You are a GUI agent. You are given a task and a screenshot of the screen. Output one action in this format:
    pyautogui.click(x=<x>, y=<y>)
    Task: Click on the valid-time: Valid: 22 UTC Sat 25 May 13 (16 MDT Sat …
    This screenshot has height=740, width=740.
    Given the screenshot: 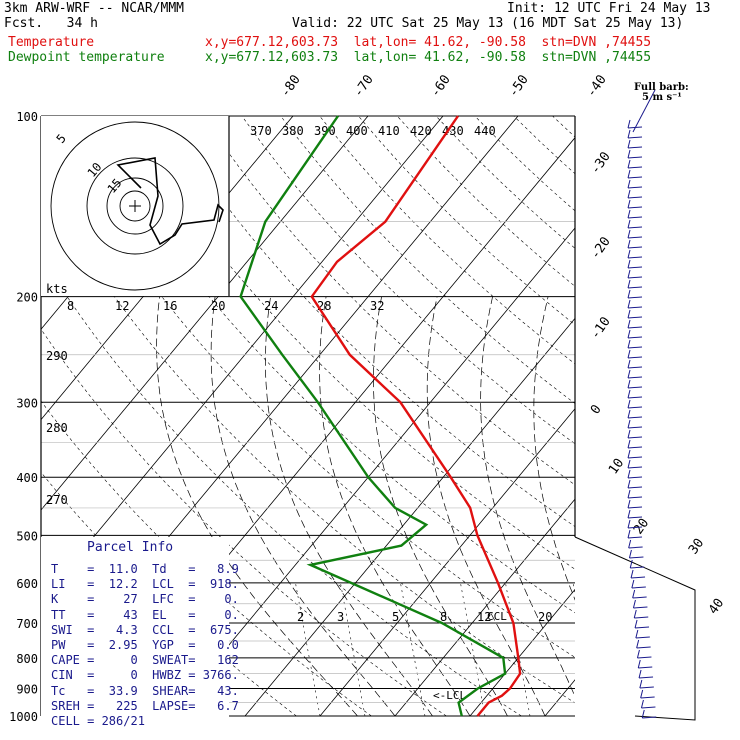 What is the action you would take?
    pyautogui.click(x=488, y=23)
    